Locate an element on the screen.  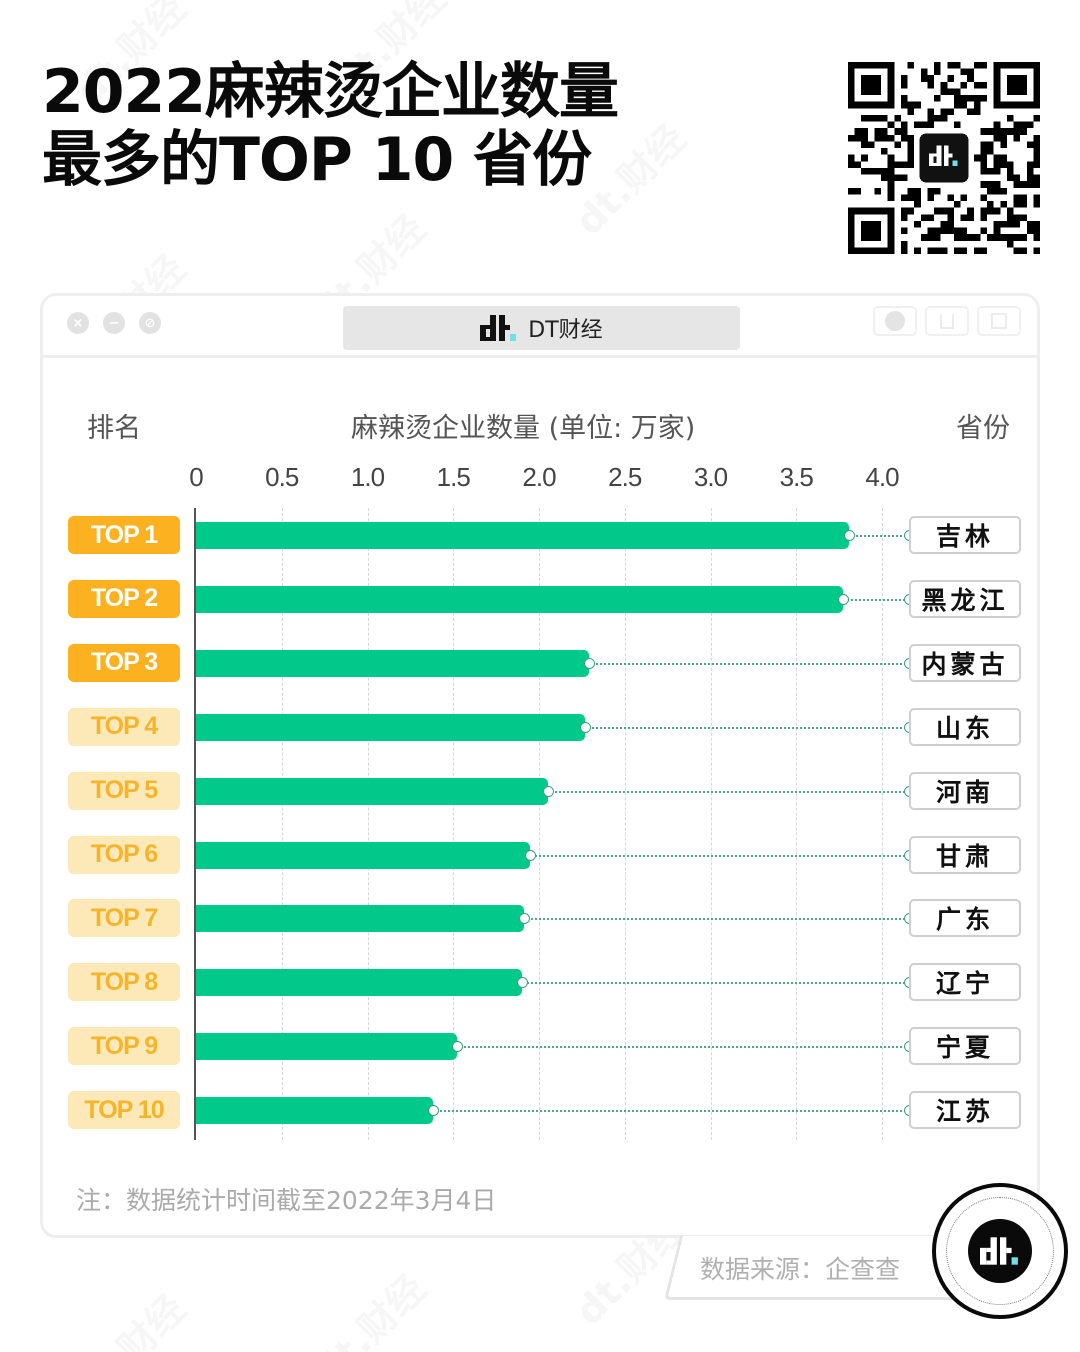
rank-badge: TOP 10 is located at coordinates (124, 1110).